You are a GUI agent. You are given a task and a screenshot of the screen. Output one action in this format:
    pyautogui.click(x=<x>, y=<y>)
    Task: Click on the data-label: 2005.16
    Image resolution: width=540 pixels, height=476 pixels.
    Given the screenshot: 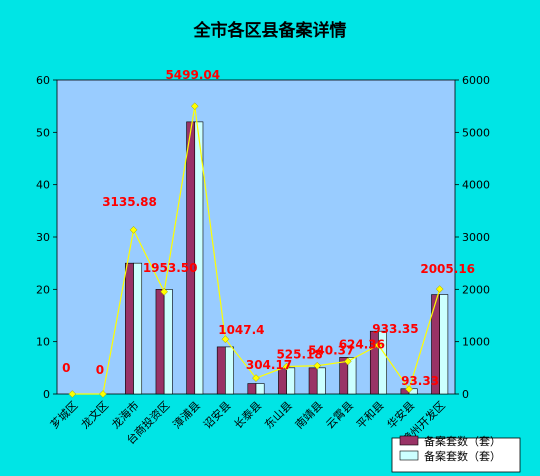 What is the action you would take?
    pyautogui.click(x=447, y=269)
    